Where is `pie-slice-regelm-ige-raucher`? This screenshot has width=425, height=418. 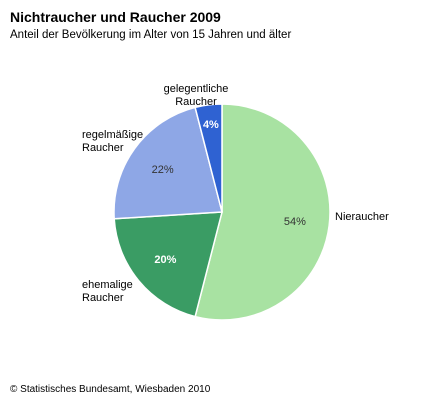
pie-slice-regelm-ige-raucher is located at coordinates (168, 163).